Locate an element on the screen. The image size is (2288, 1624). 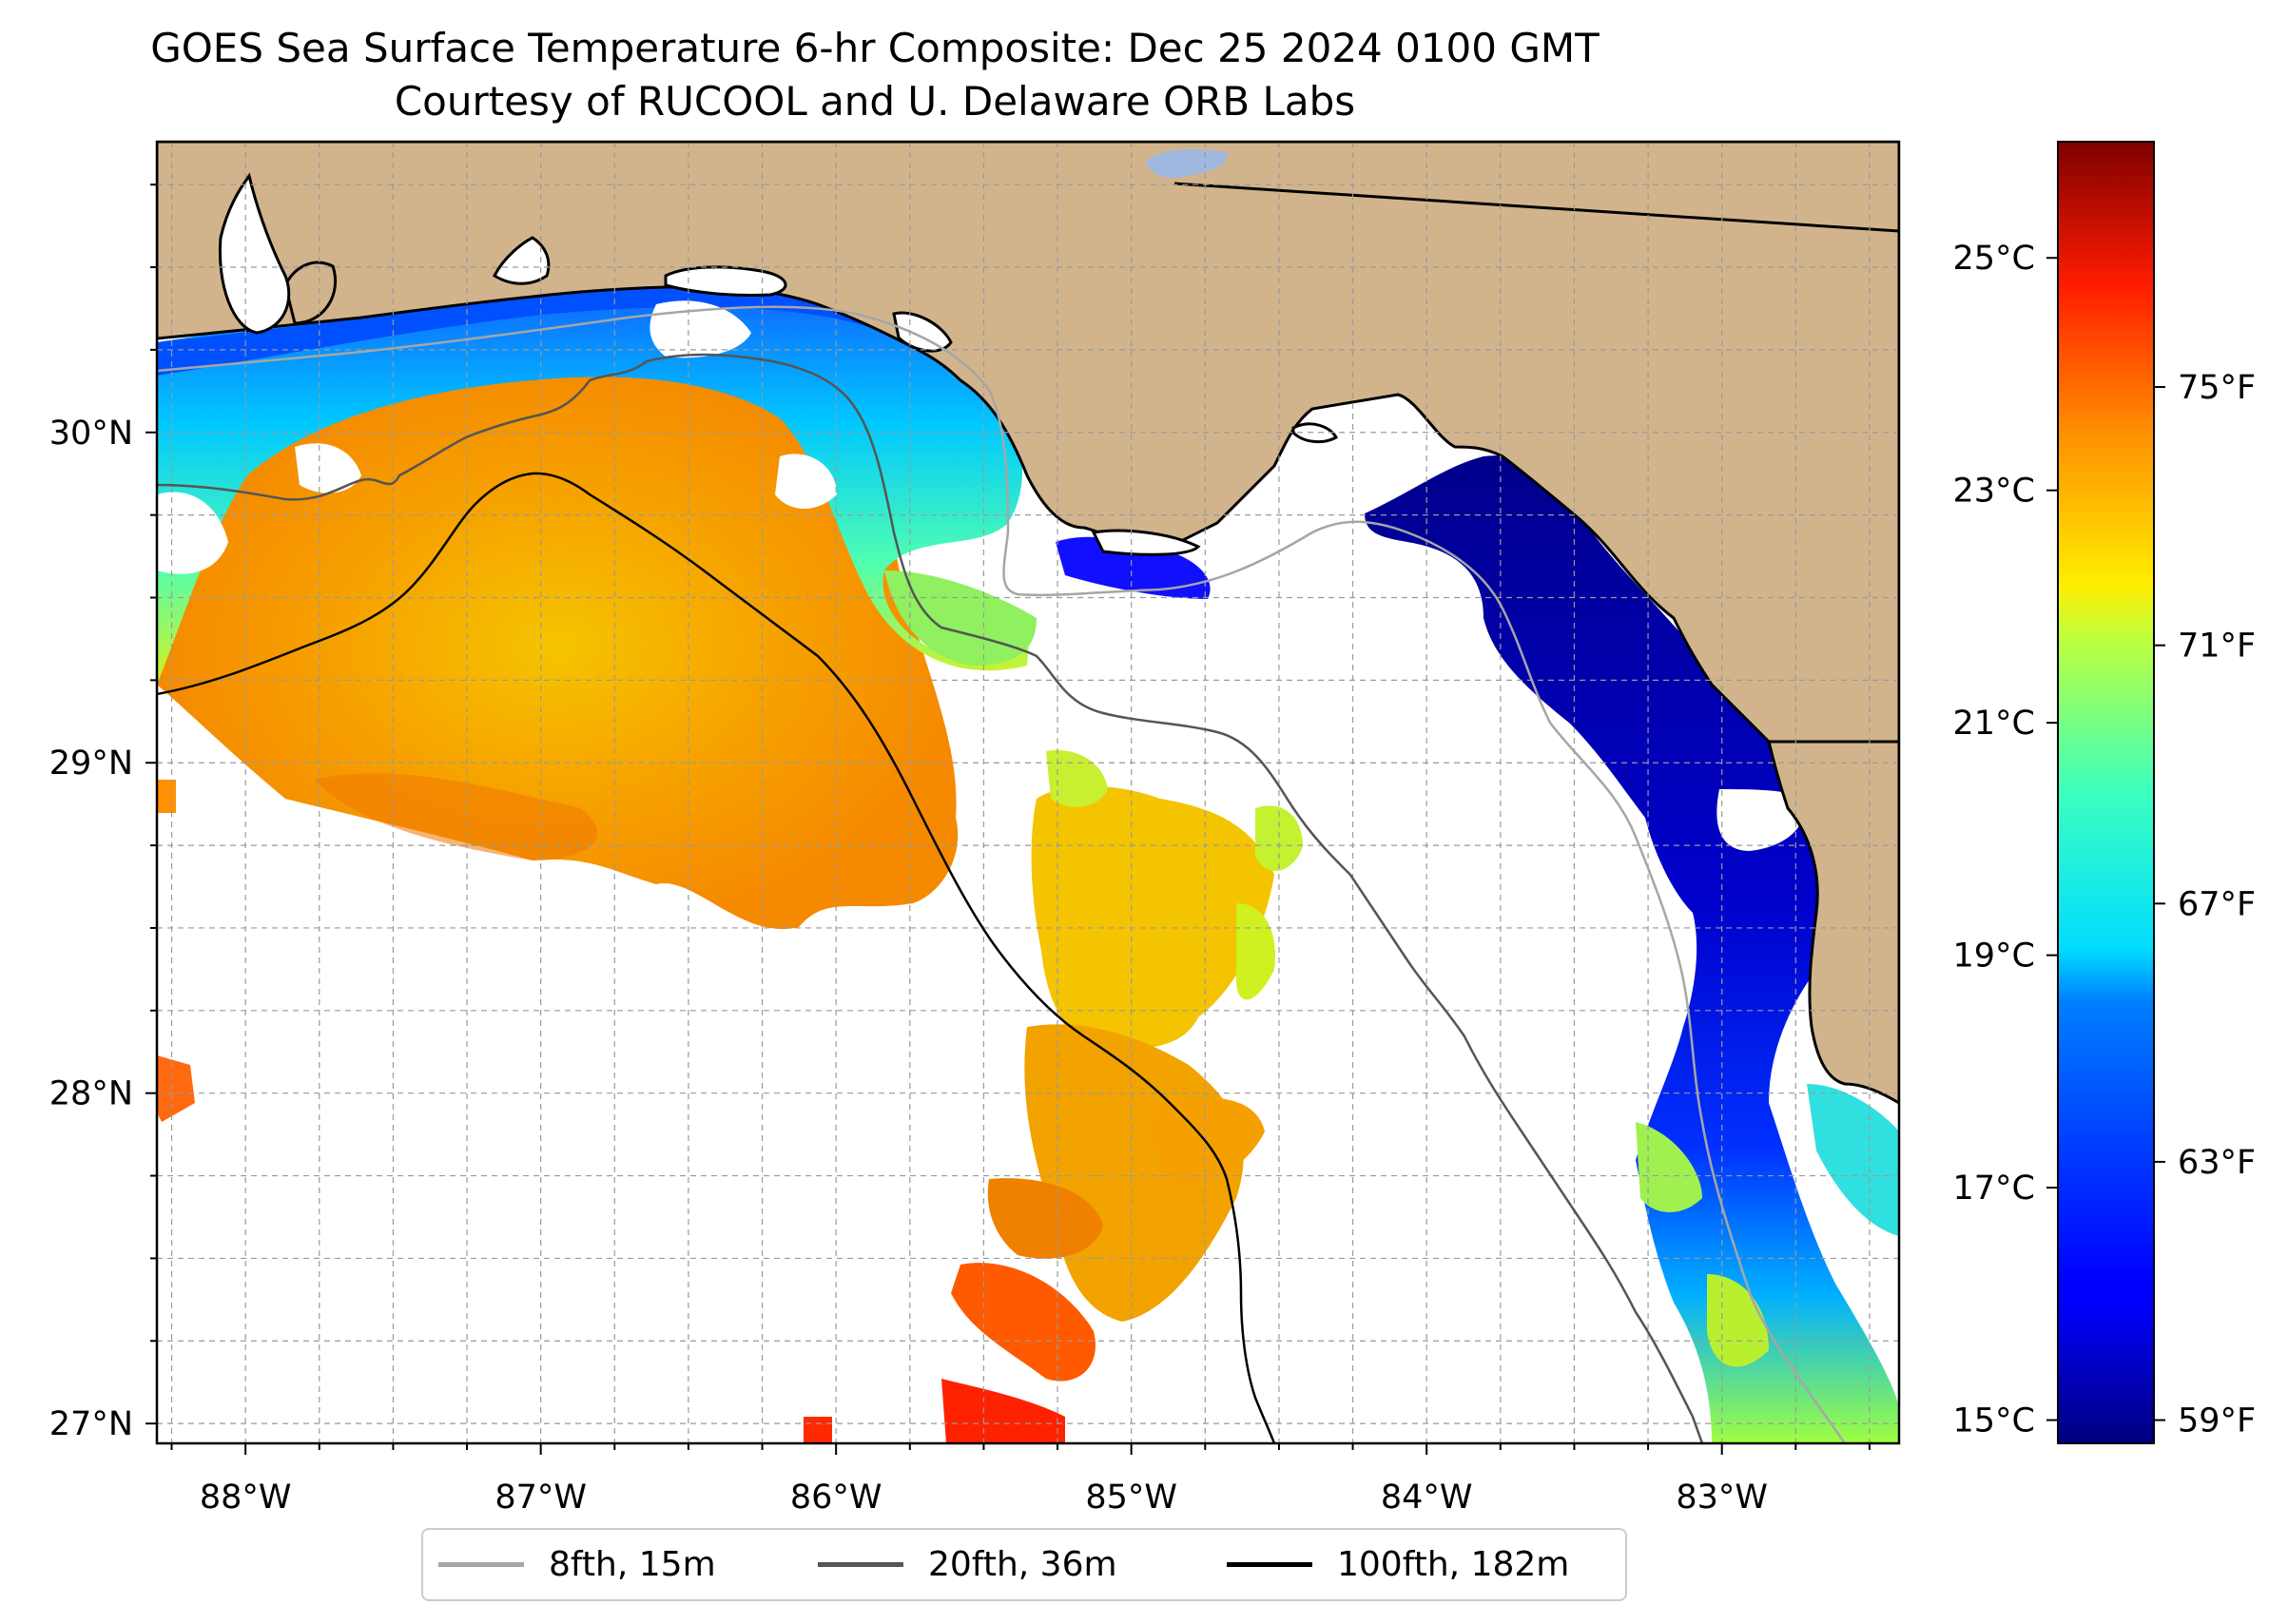
sst-orange-west is located at coordinates (176, 1088).